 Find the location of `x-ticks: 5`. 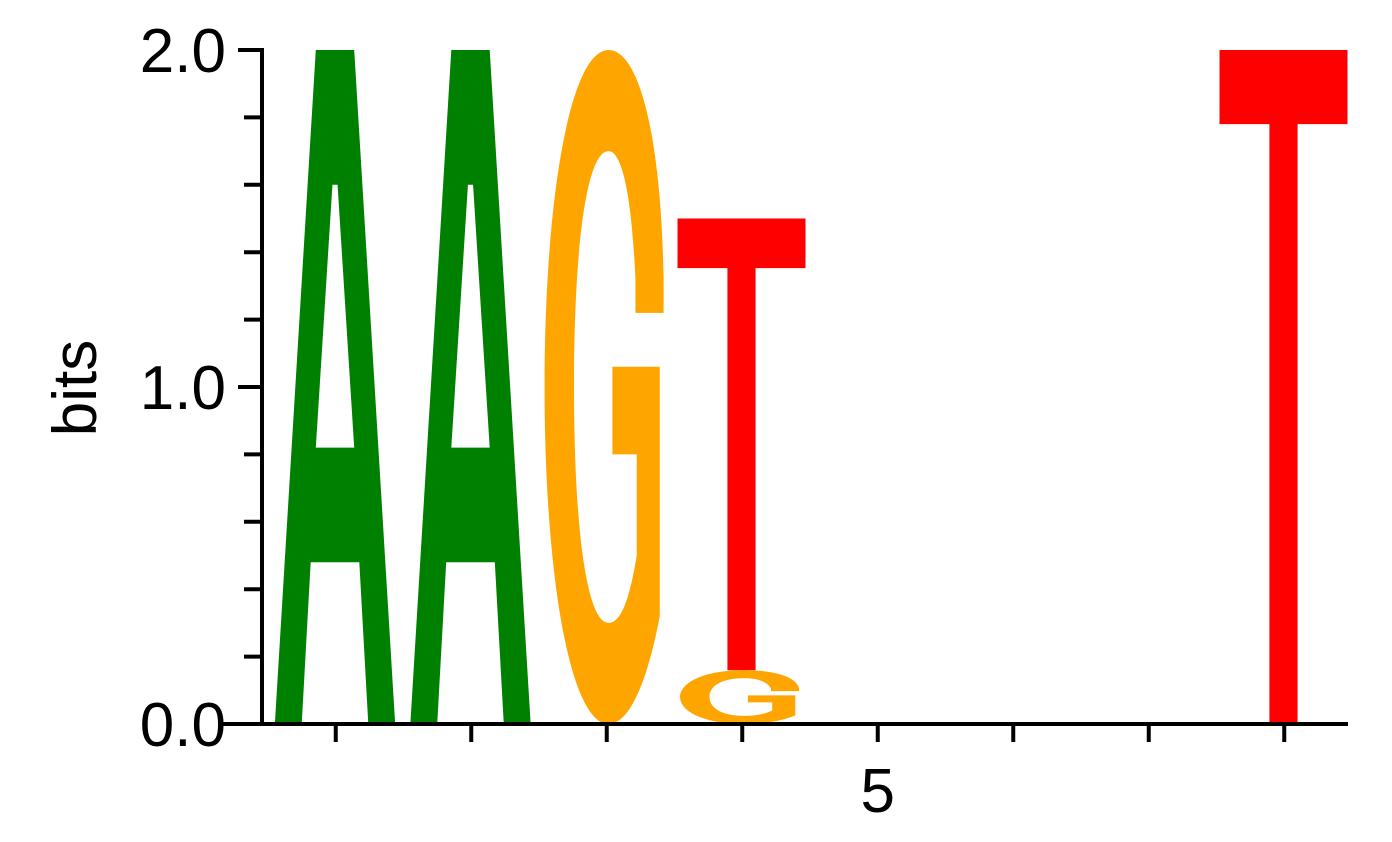

x-ticks: 5 is located at coordinates (810, 775).